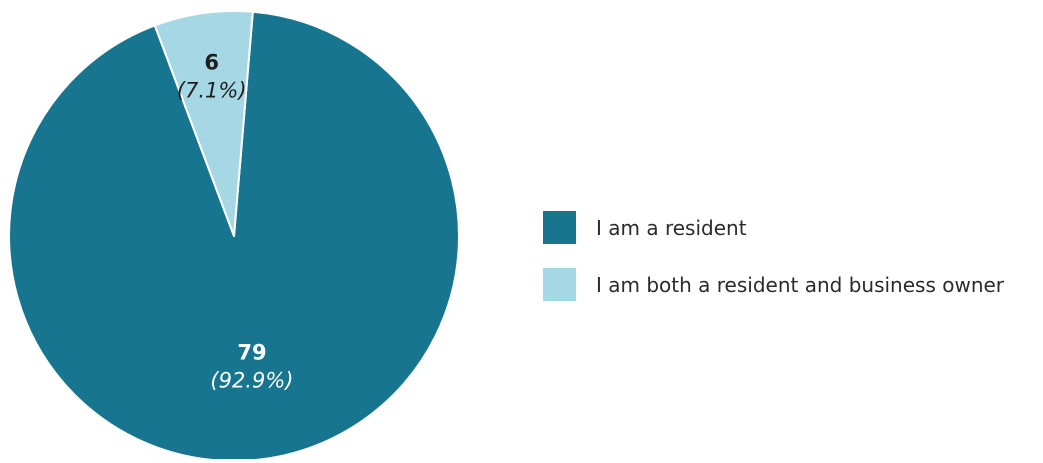 Image resolution: width=1043 pixels, height=463 pixels. Describe the element at coordinates (671, 227) in the screenshot. I see `legend-label-1: I am a resident` at that location.